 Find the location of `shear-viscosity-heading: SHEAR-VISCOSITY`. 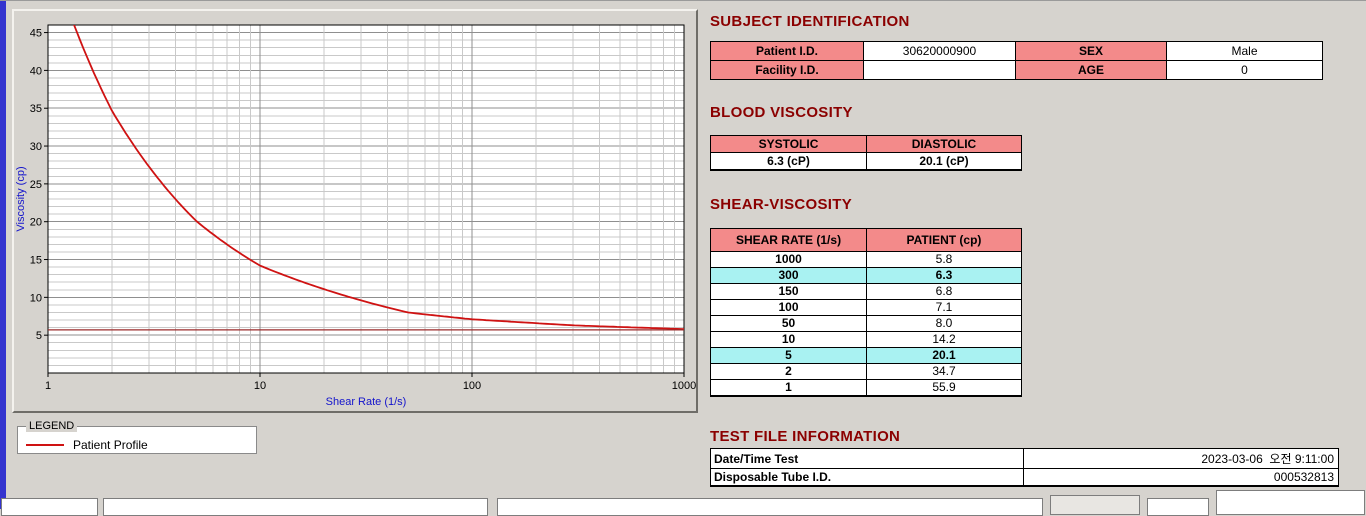

shear-viscosity-heading: SHEAR-VISCOSITY is located at coordinates (781, 204).